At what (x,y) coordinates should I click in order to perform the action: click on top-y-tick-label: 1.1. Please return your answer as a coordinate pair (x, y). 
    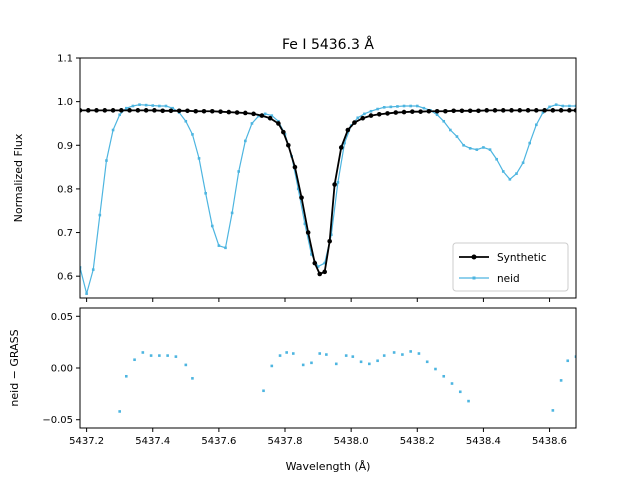
    Looking at the image, I should click on (65, 59).